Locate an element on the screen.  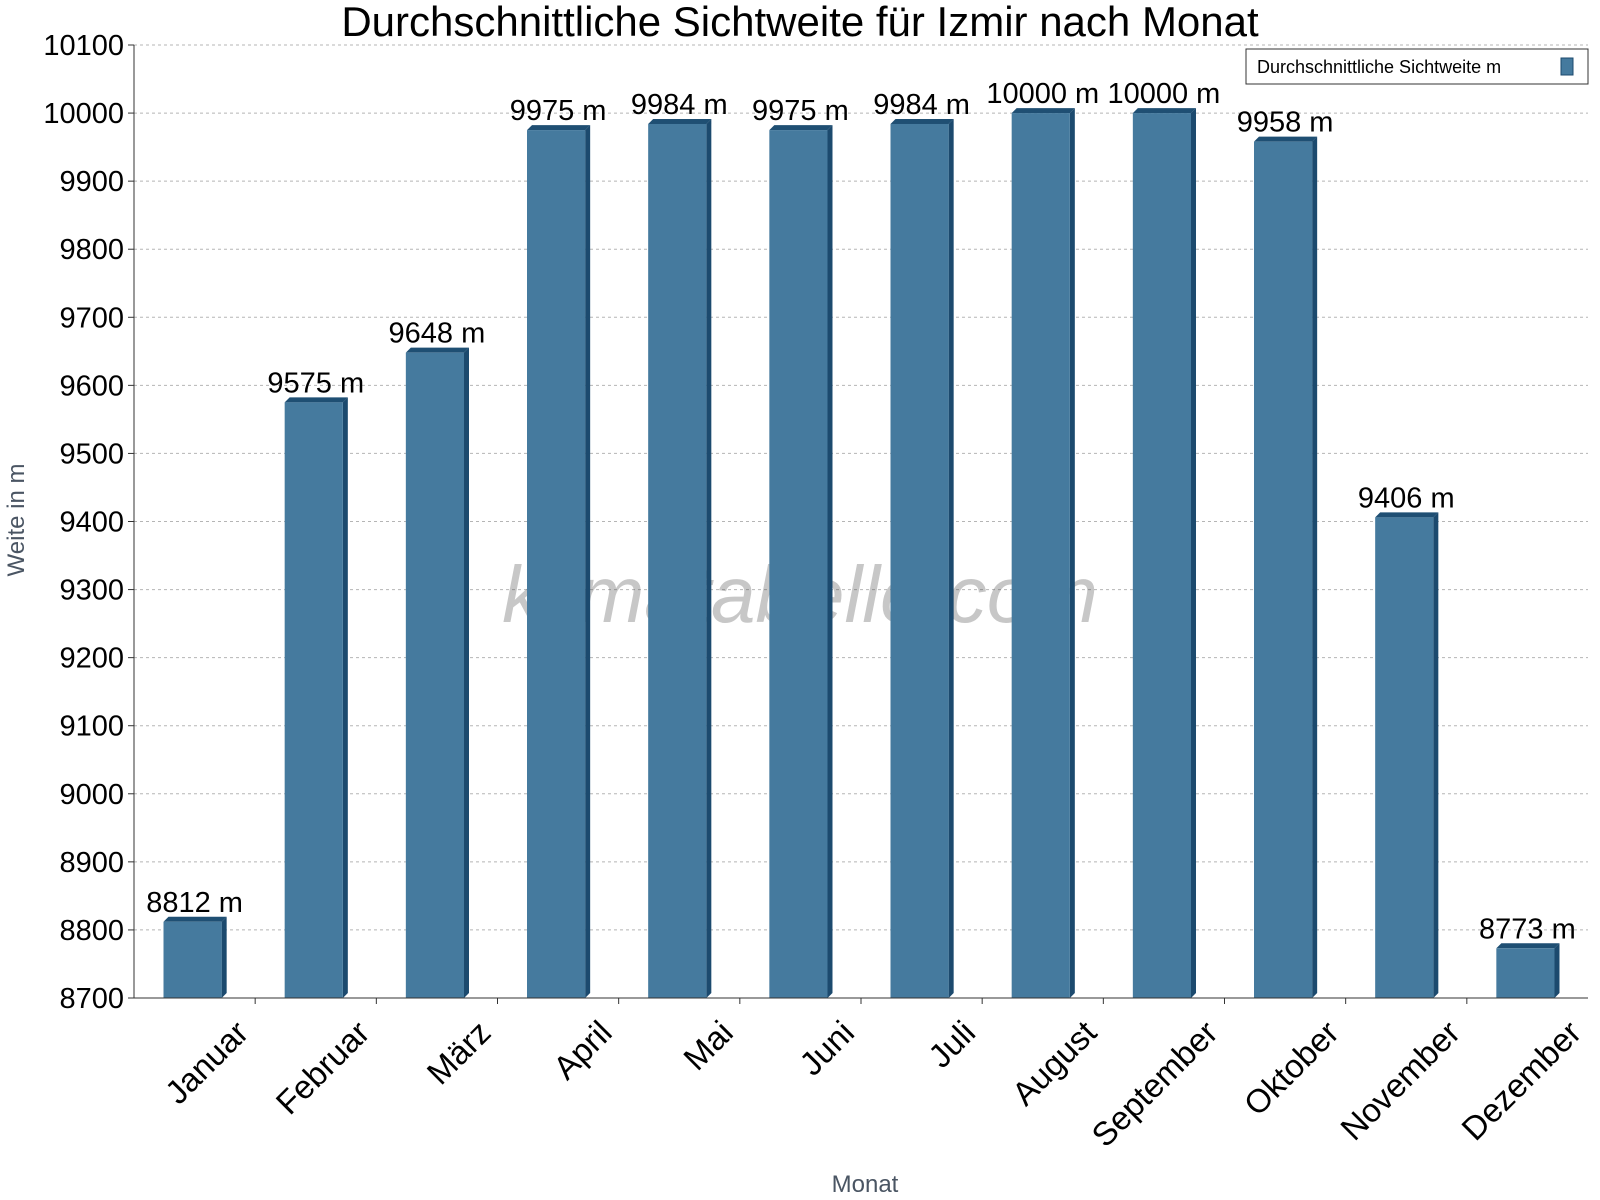
legend-entry-label: Durchschnittliche Sichtweite m is located at coordinates (1379, 67).